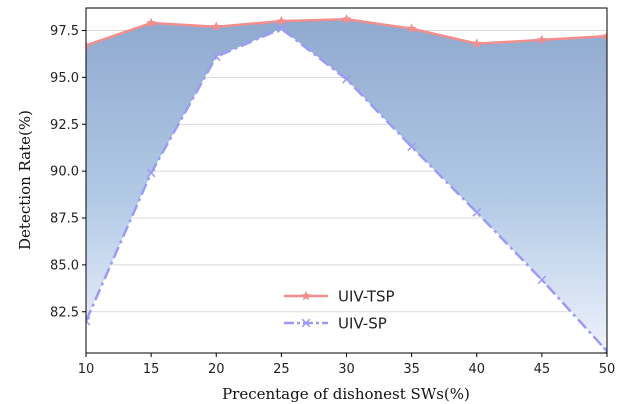  Describe the element at coordinates (542, 369) in the screenshot. I see `x-tick-label: 45` at that location.